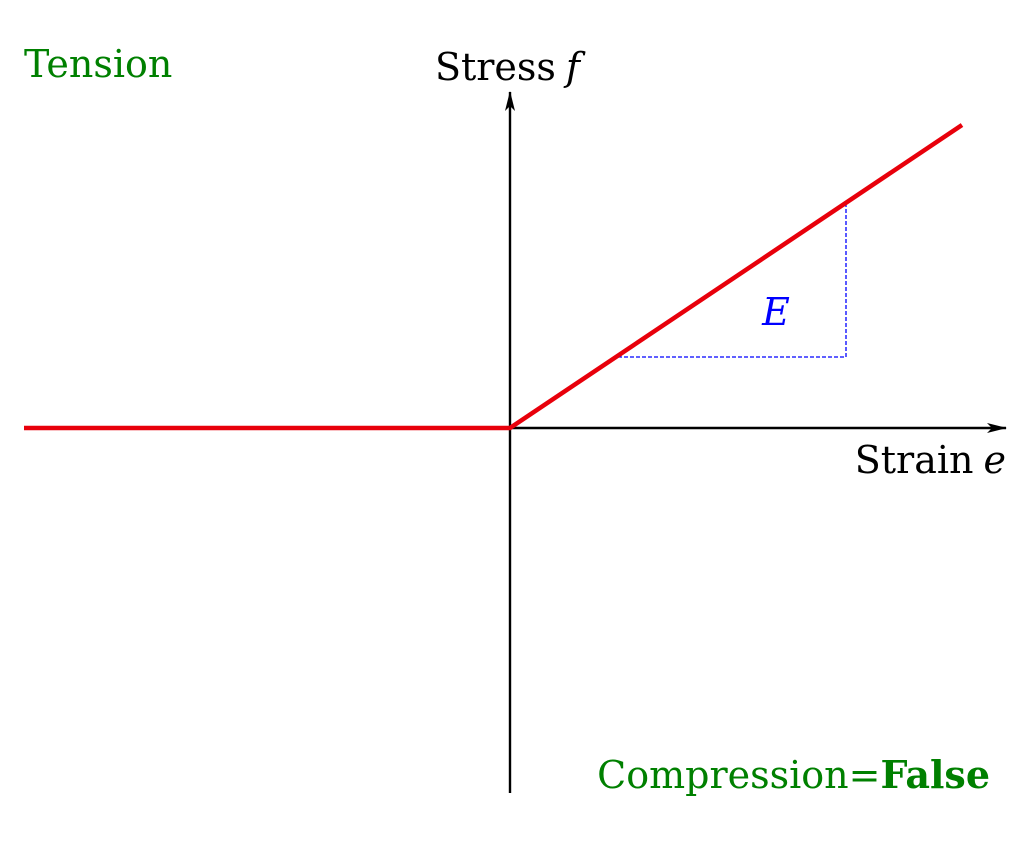 The image size is (1020, 851). What do you see at coordinates (98, 64) in the screenshot?
I see `tension-label: Tension` at bounding box center [98, 64].